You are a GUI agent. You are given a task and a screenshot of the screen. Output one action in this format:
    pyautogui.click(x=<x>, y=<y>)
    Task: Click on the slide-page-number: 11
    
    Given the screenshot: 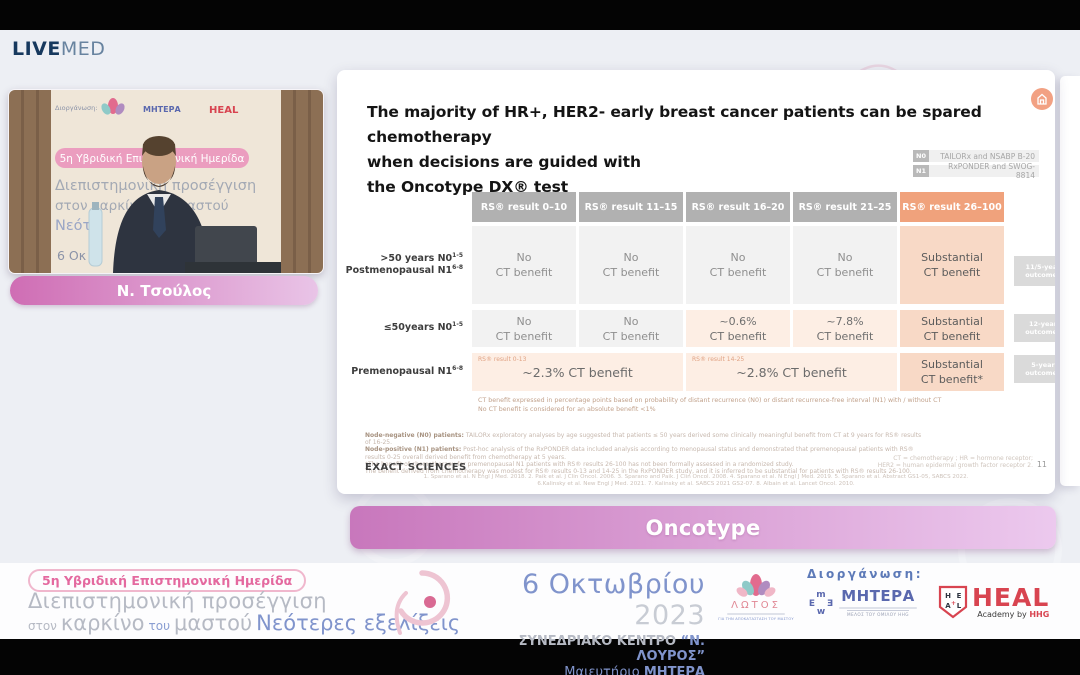 What is the action you would take?
    pyautogui.click(x=1041, y=464)
    